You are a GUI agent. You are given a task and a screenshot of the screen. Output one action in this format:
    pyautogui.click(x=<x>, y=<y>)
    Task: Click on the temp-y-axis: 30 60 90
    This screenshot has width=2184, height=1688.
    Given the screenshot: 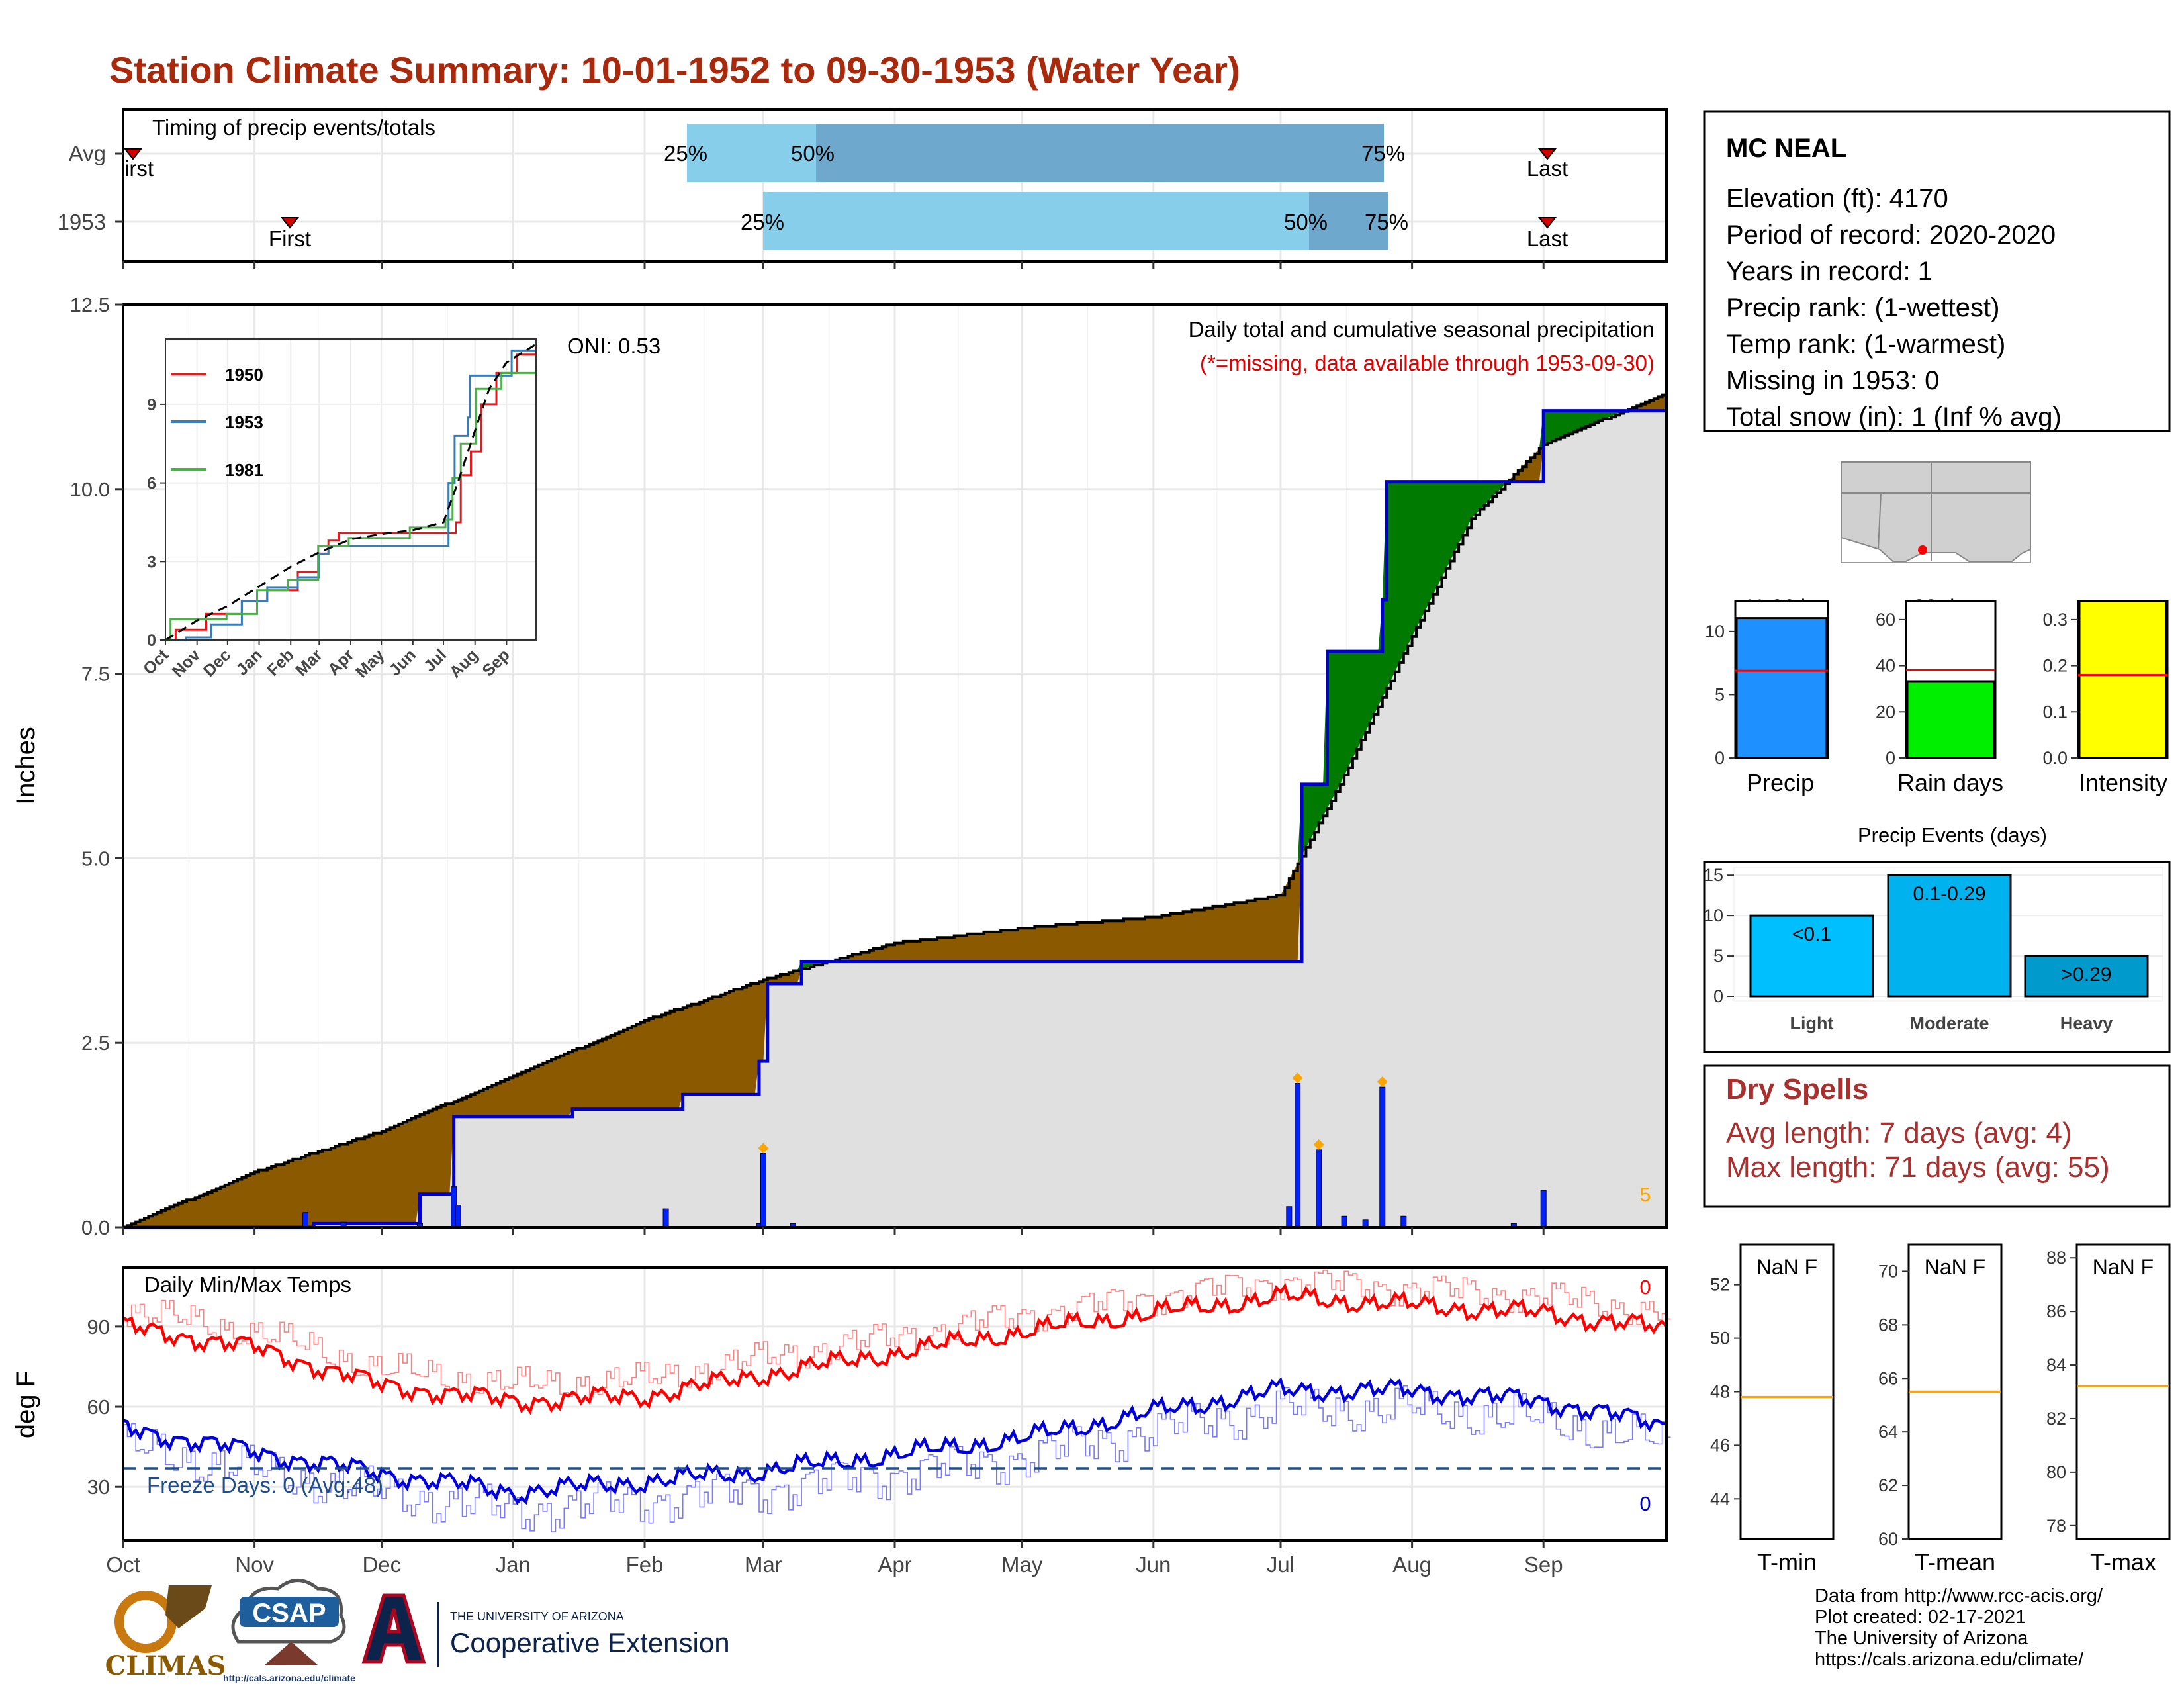 What is the action you would take?
    pyautogui.click(x=105, y=1407)
    